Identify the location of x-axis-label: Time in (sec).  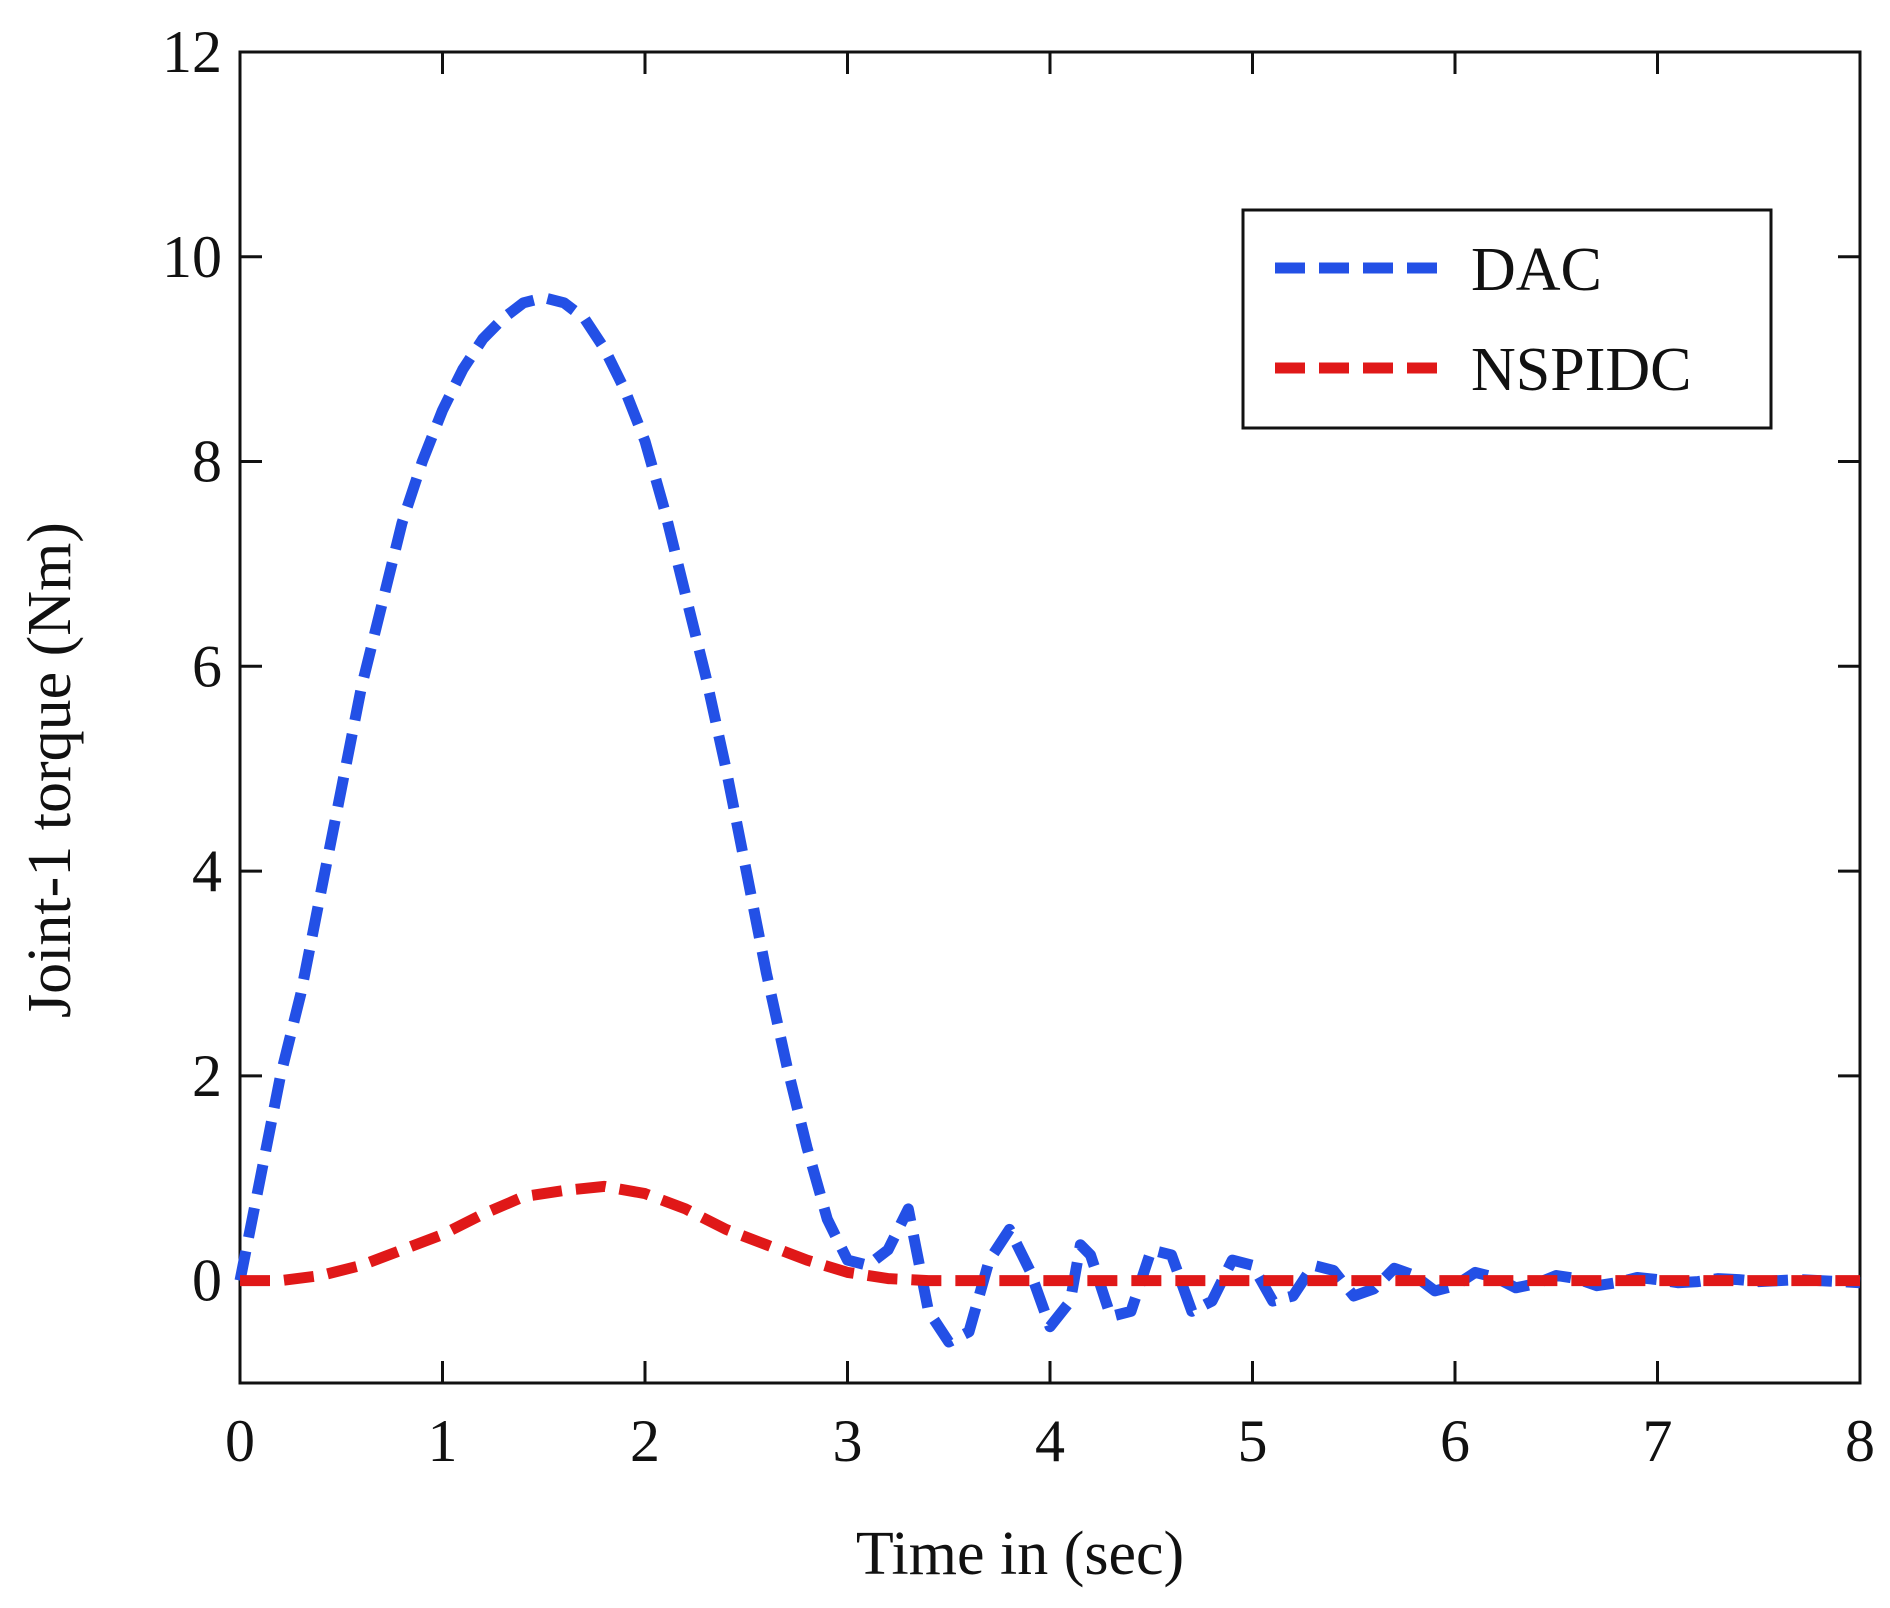
(1020, 1554).